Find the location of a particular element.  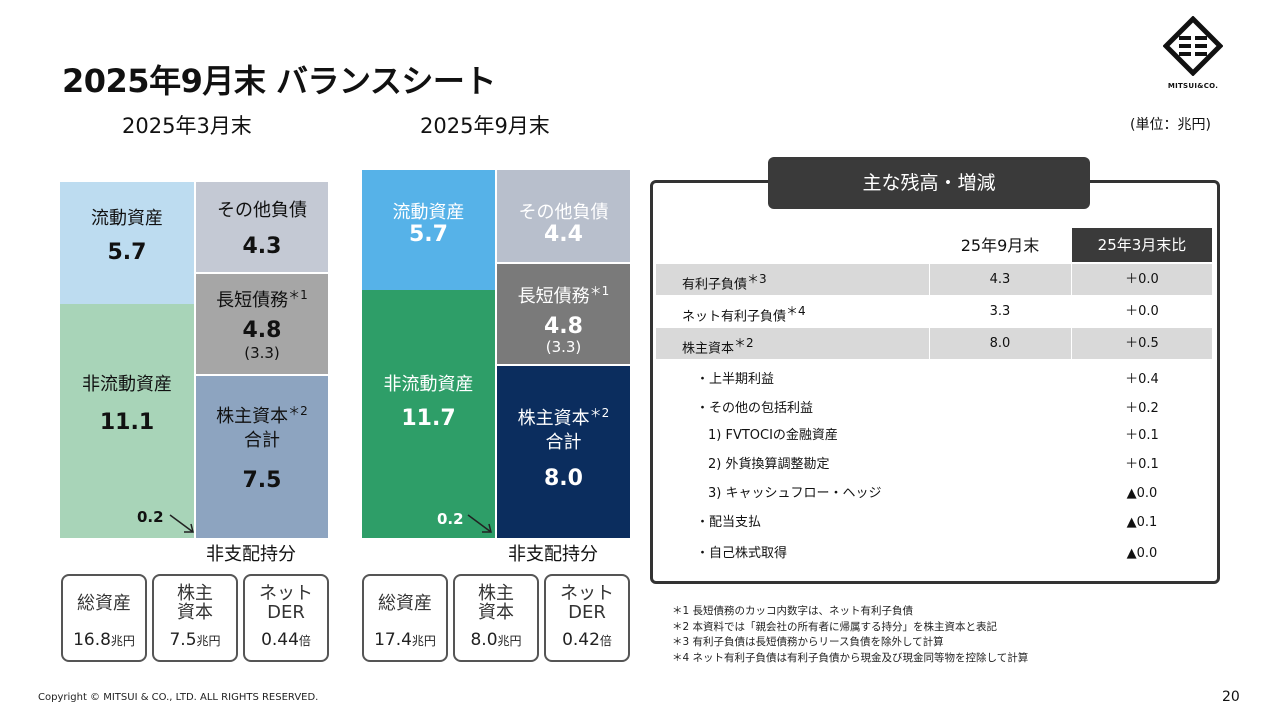

table-subrow: ・その他の包括利益 ＋0.2 is located at coordinates (934, 409).